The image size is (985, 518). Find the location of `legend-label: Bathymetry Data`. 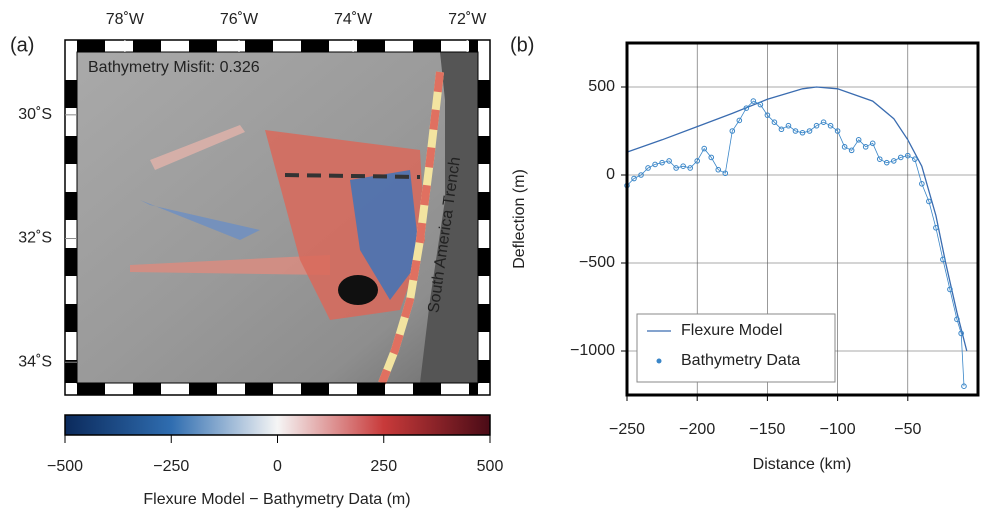

legend-label: Bathymetry Data is located at coordinates (740, 360).